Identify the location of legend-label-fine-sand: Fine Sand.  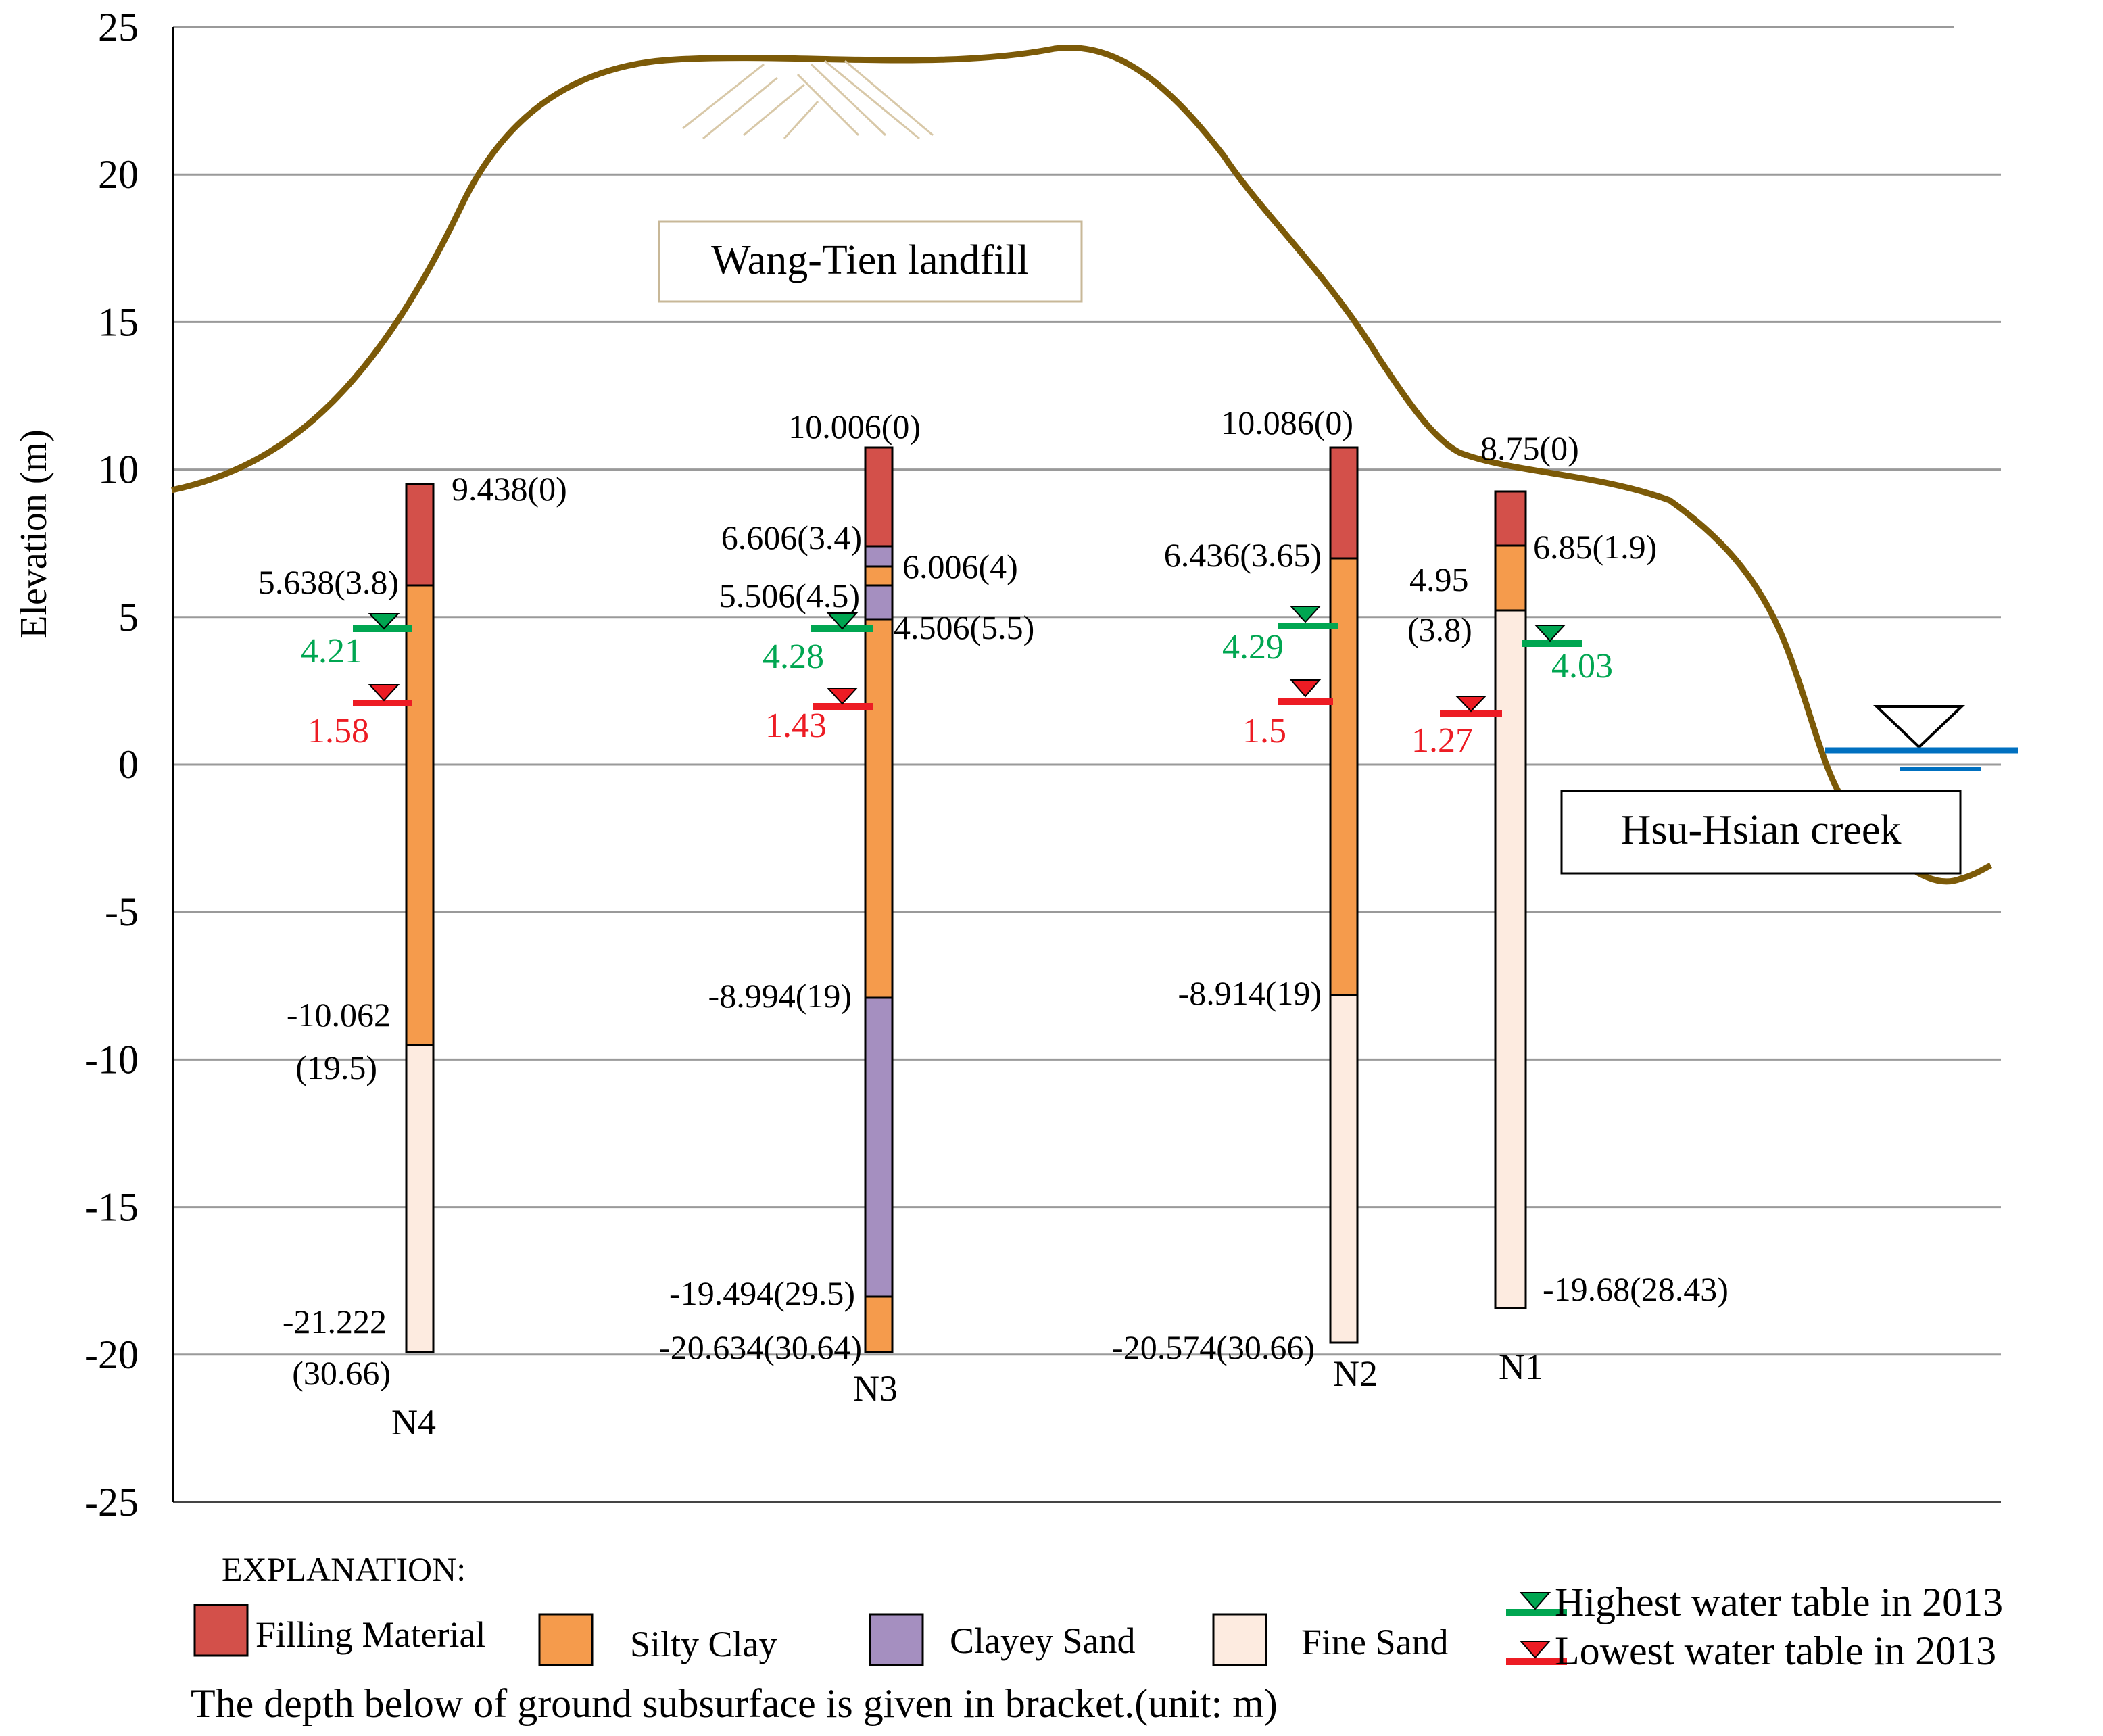
(1375, 1642).